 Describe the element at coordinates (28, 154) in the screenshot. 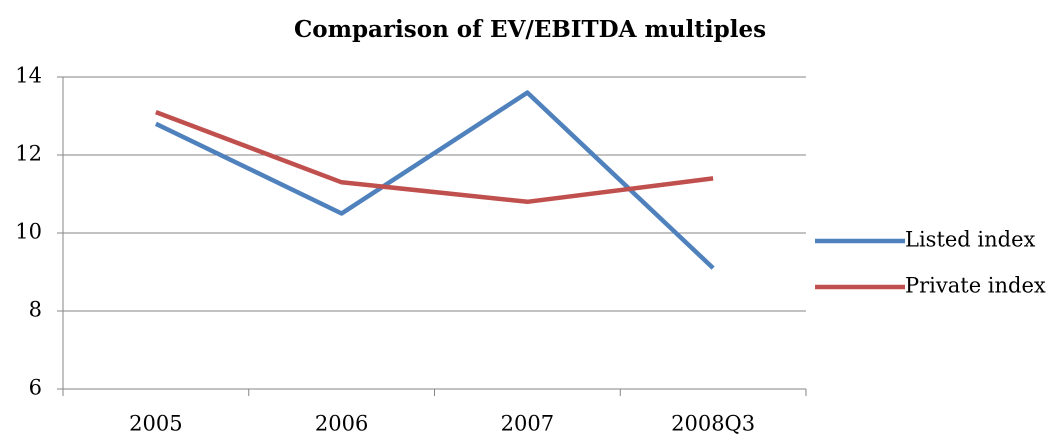

I see `y-tick-label: 12` at that location.